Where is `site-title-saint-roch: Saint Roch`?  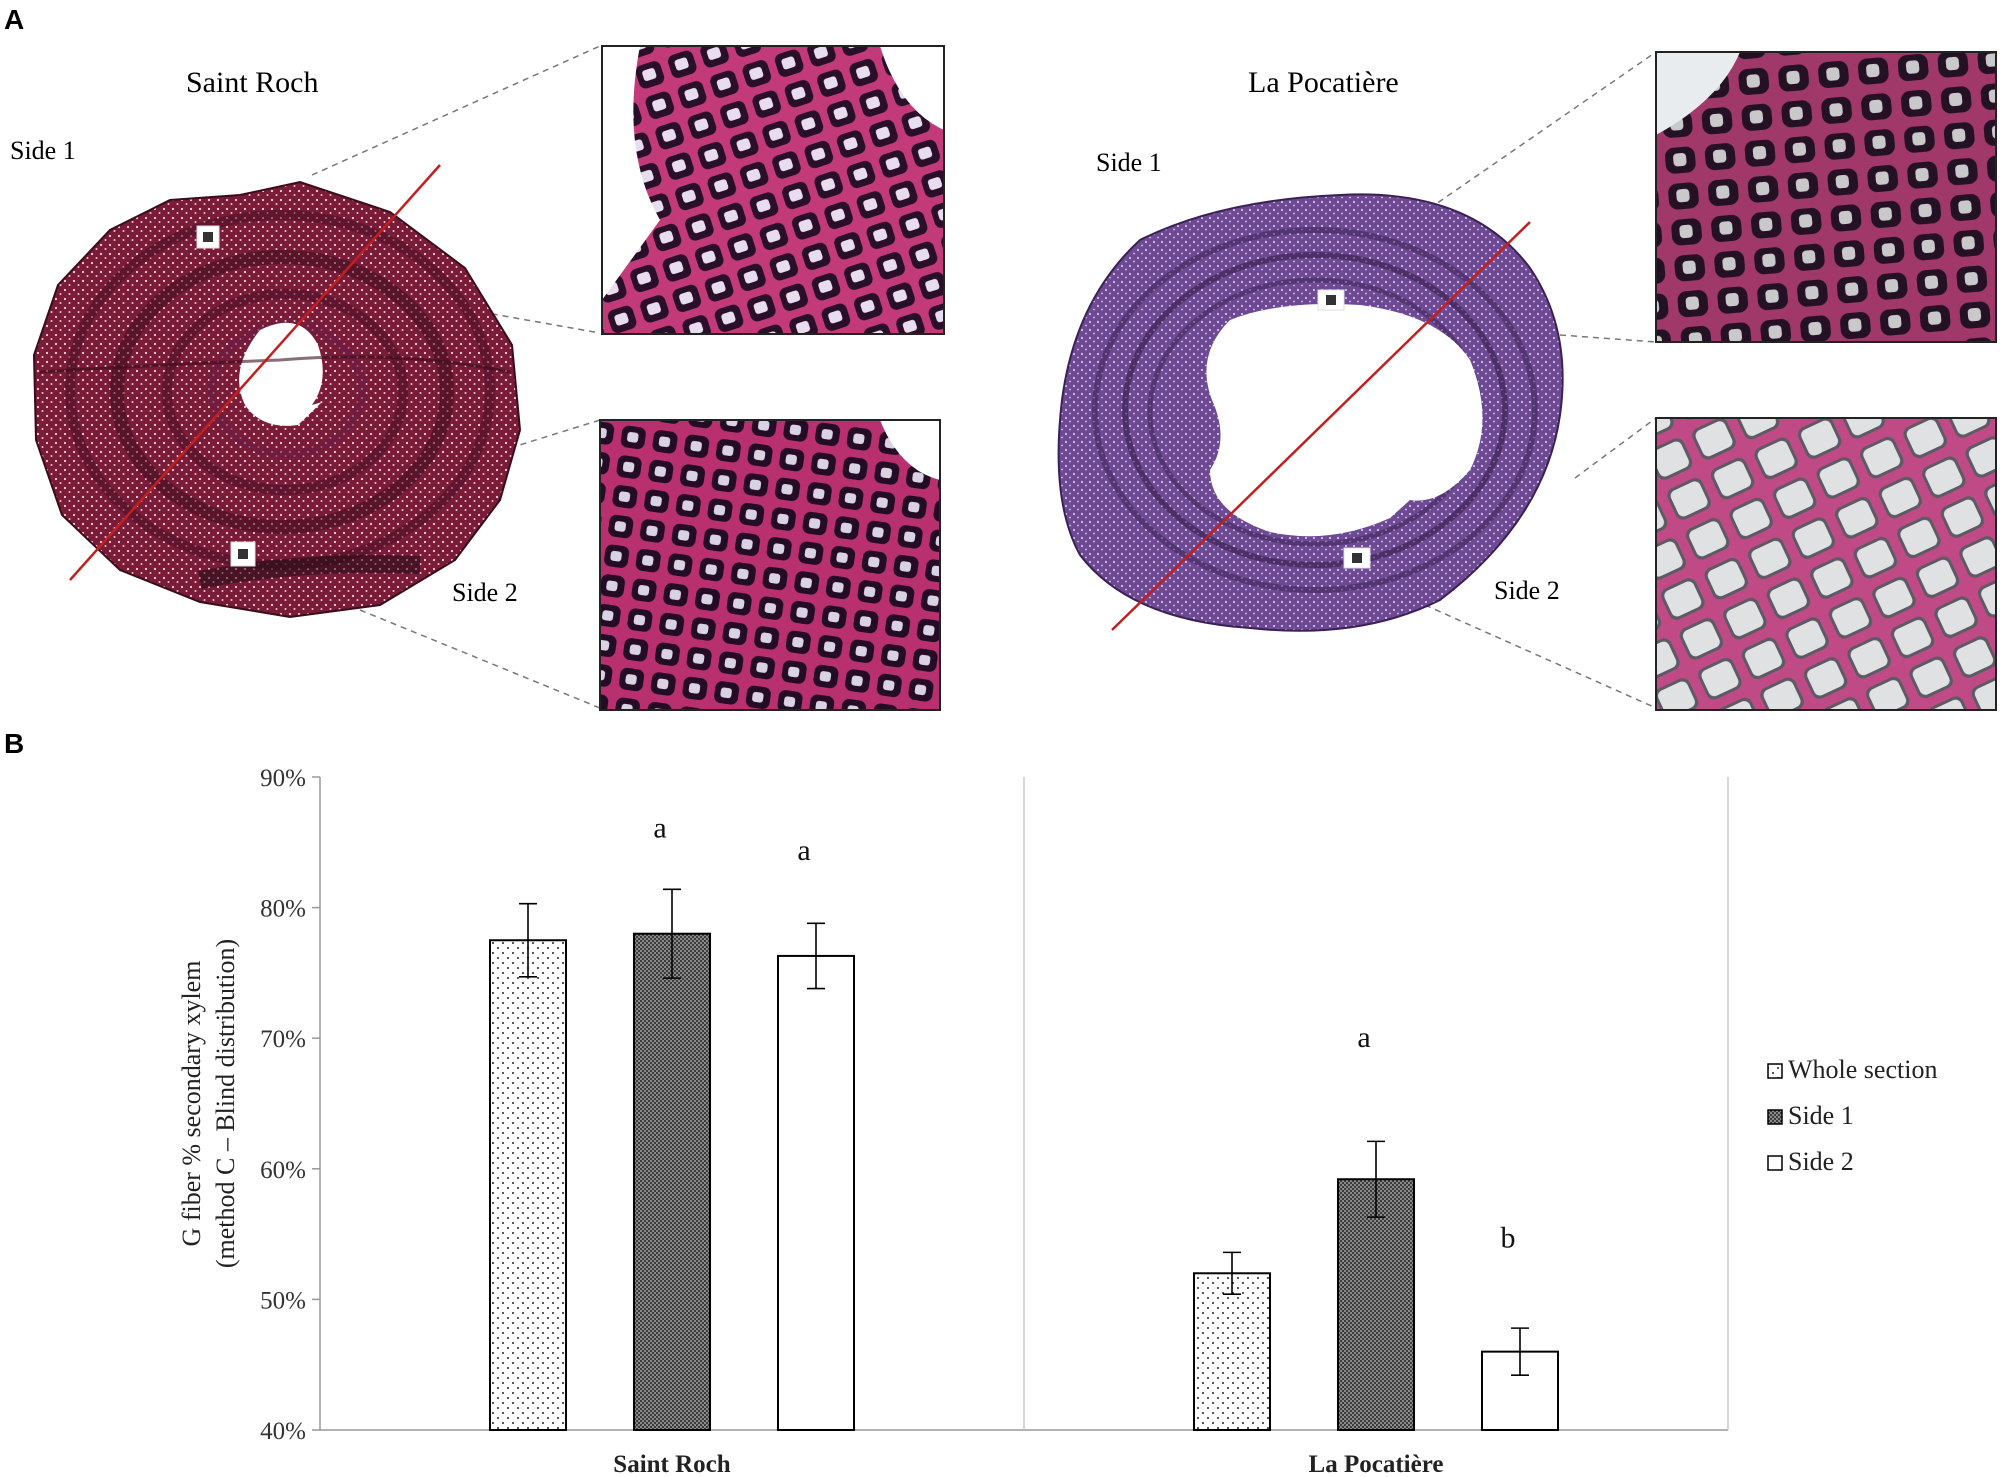
site-title-saint-roch: Saint Roch is located at coordinates (252, 82).